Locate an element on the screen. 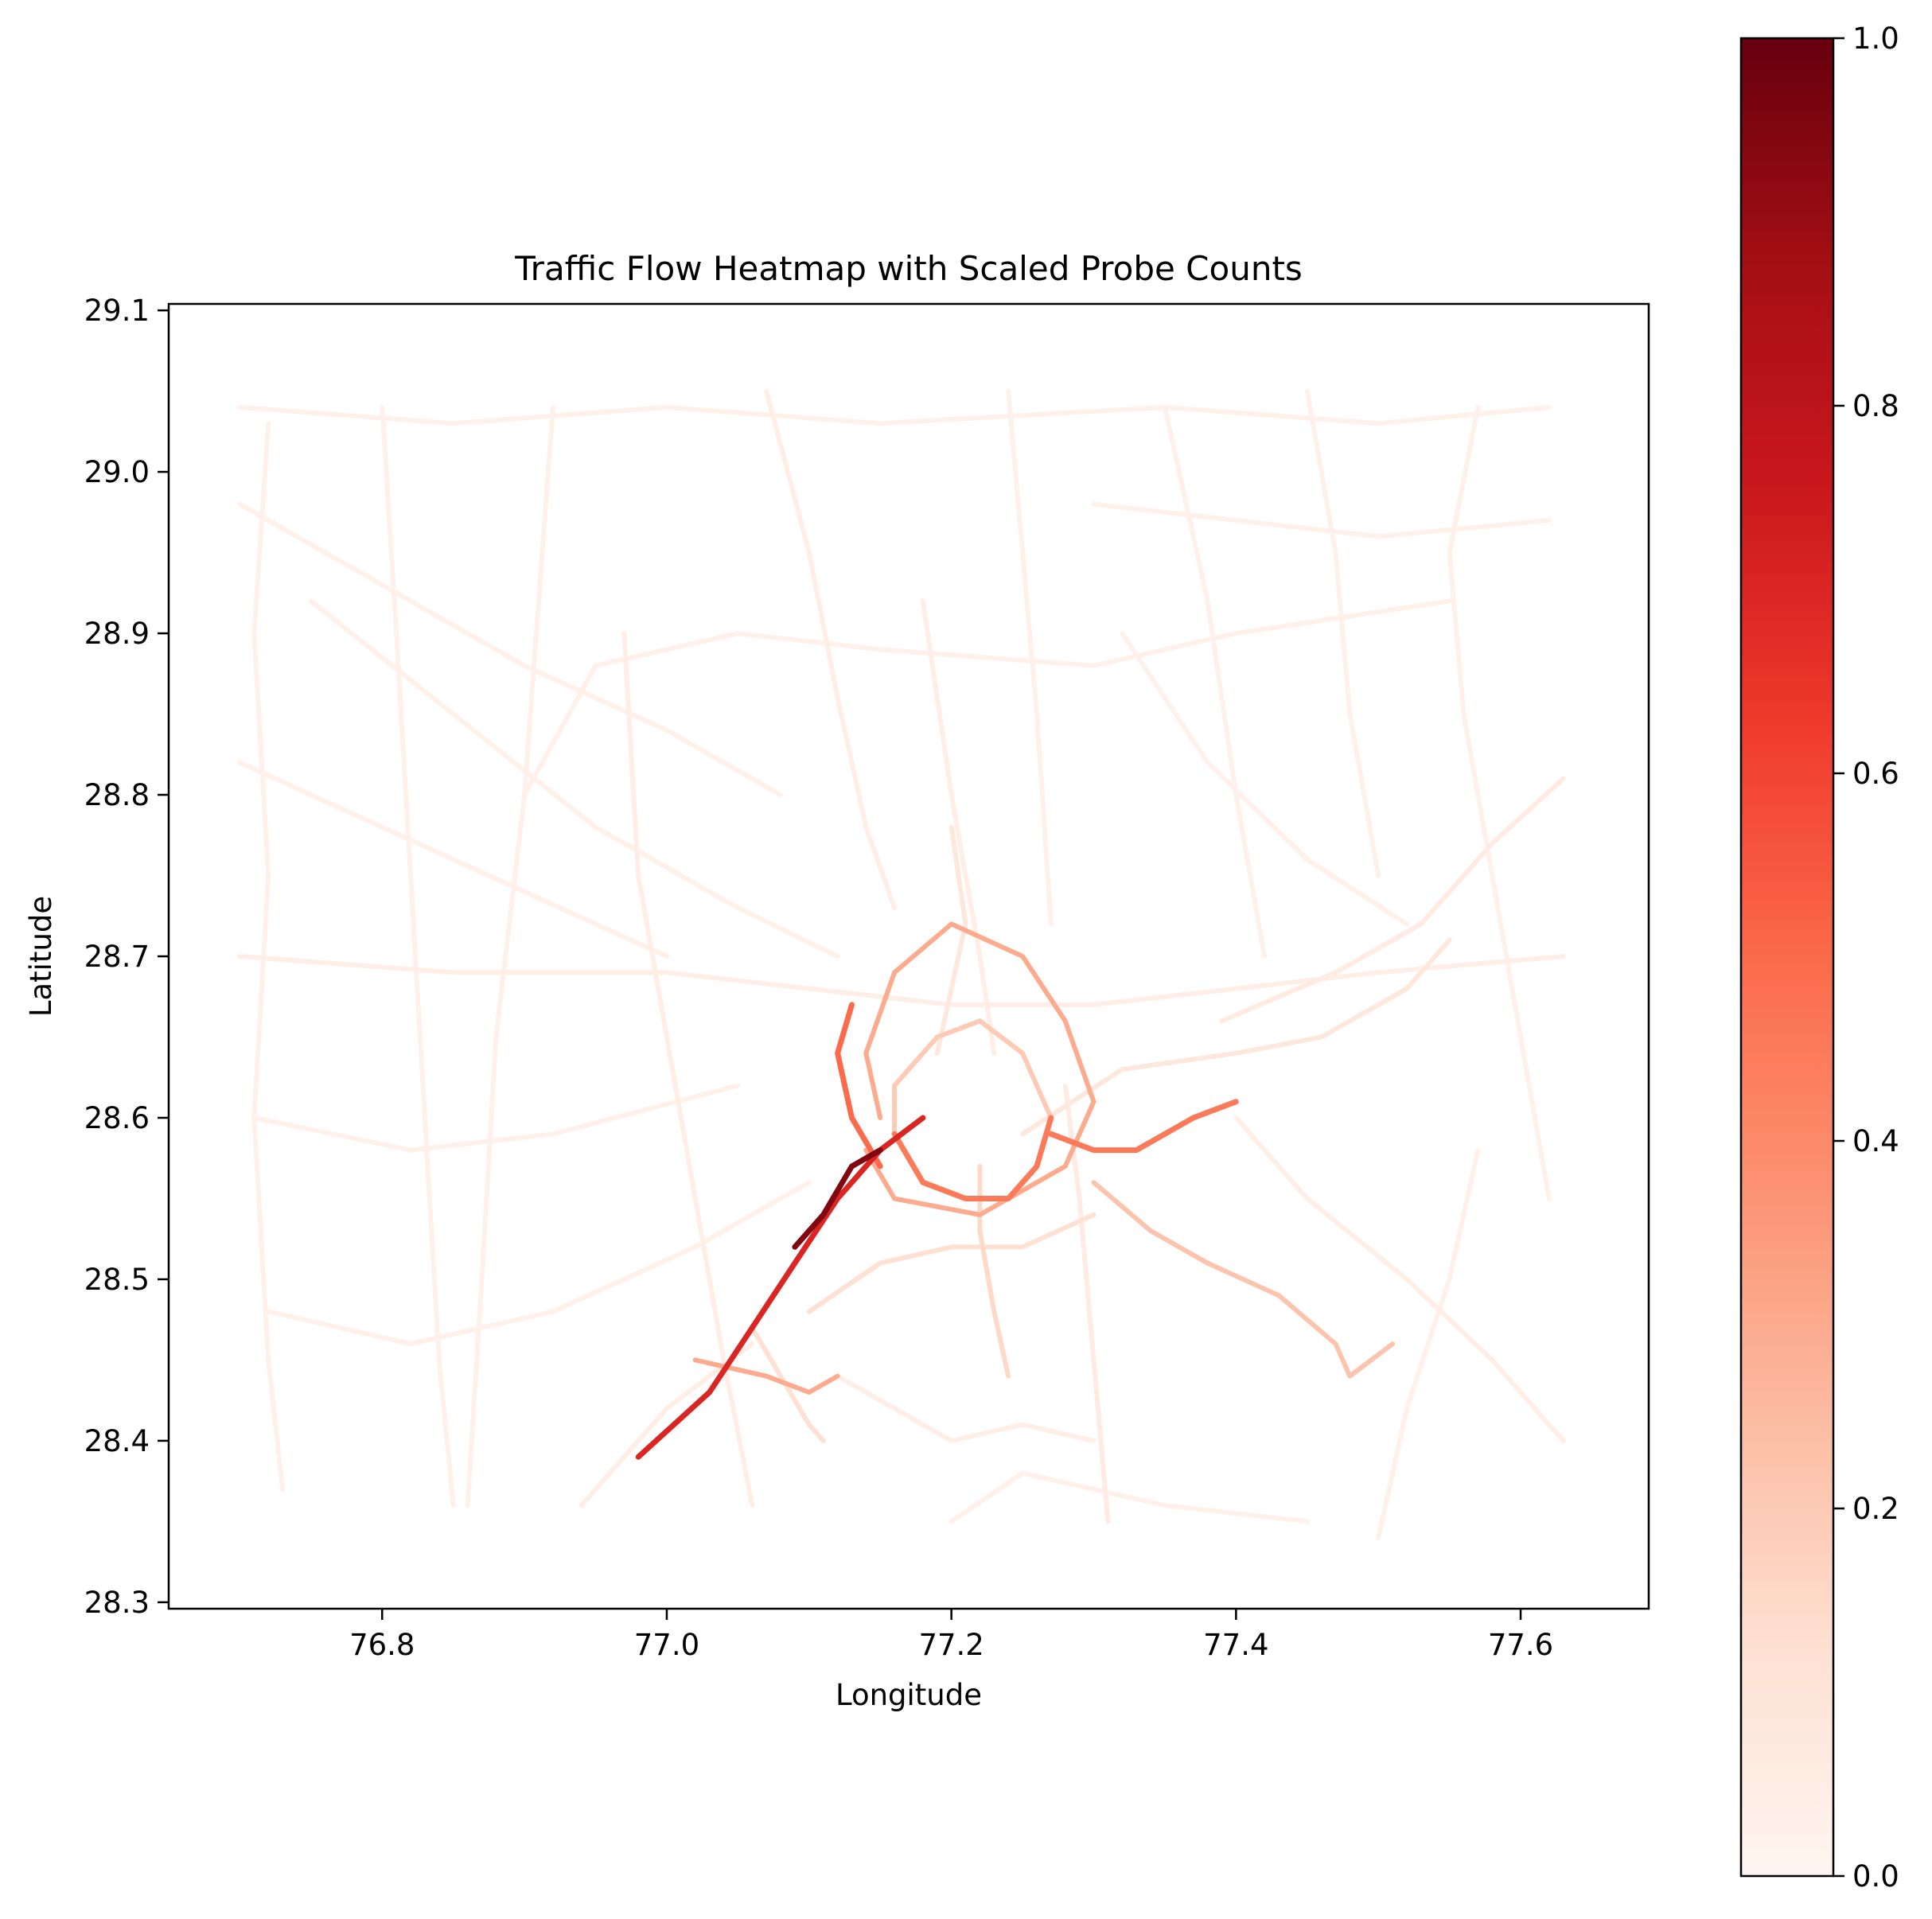 The image size is (1932, 1919). road-gurgaon-cross is located at coordinates (766, 1376).